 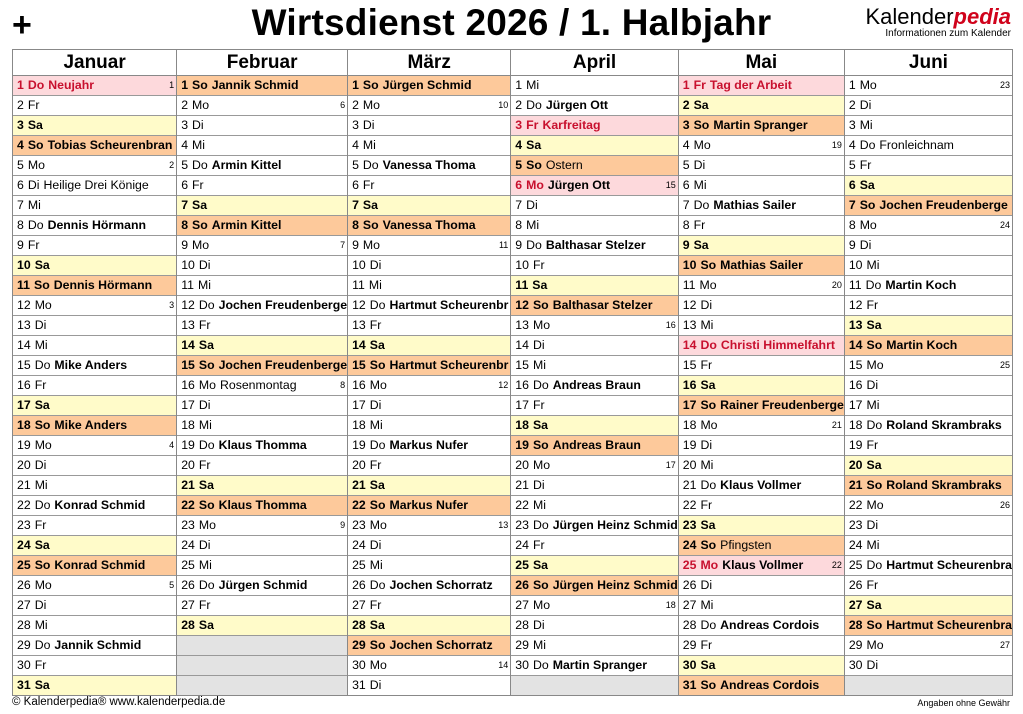 I want to click on day-number: 4, so click(x=185, y=145).